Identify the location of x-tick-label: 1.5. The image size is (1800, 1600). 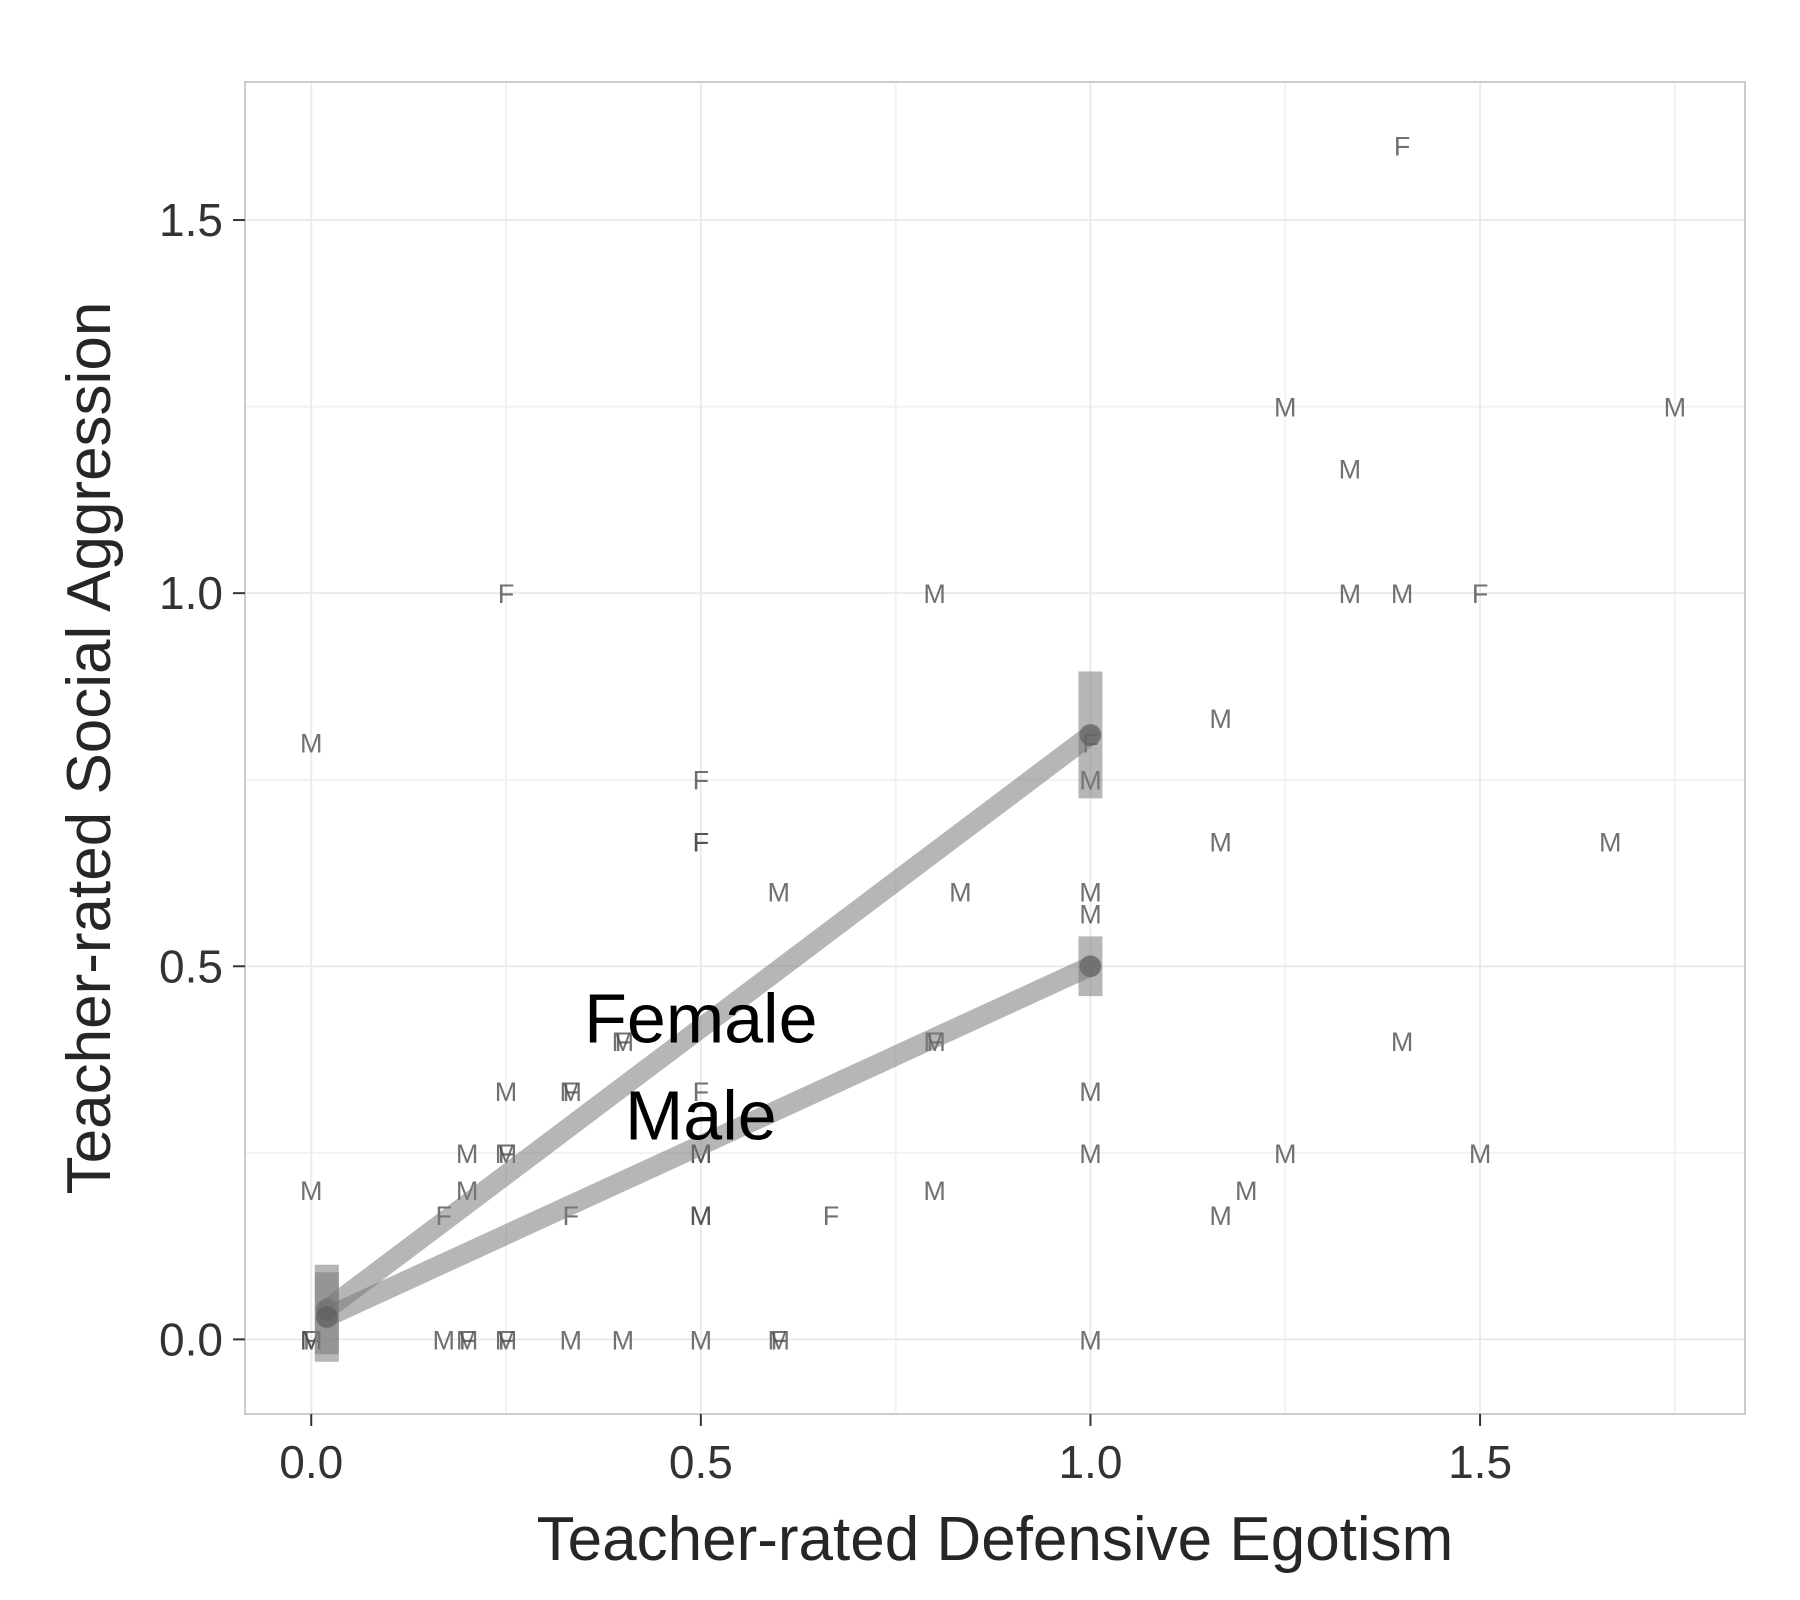
(1480, 1462).